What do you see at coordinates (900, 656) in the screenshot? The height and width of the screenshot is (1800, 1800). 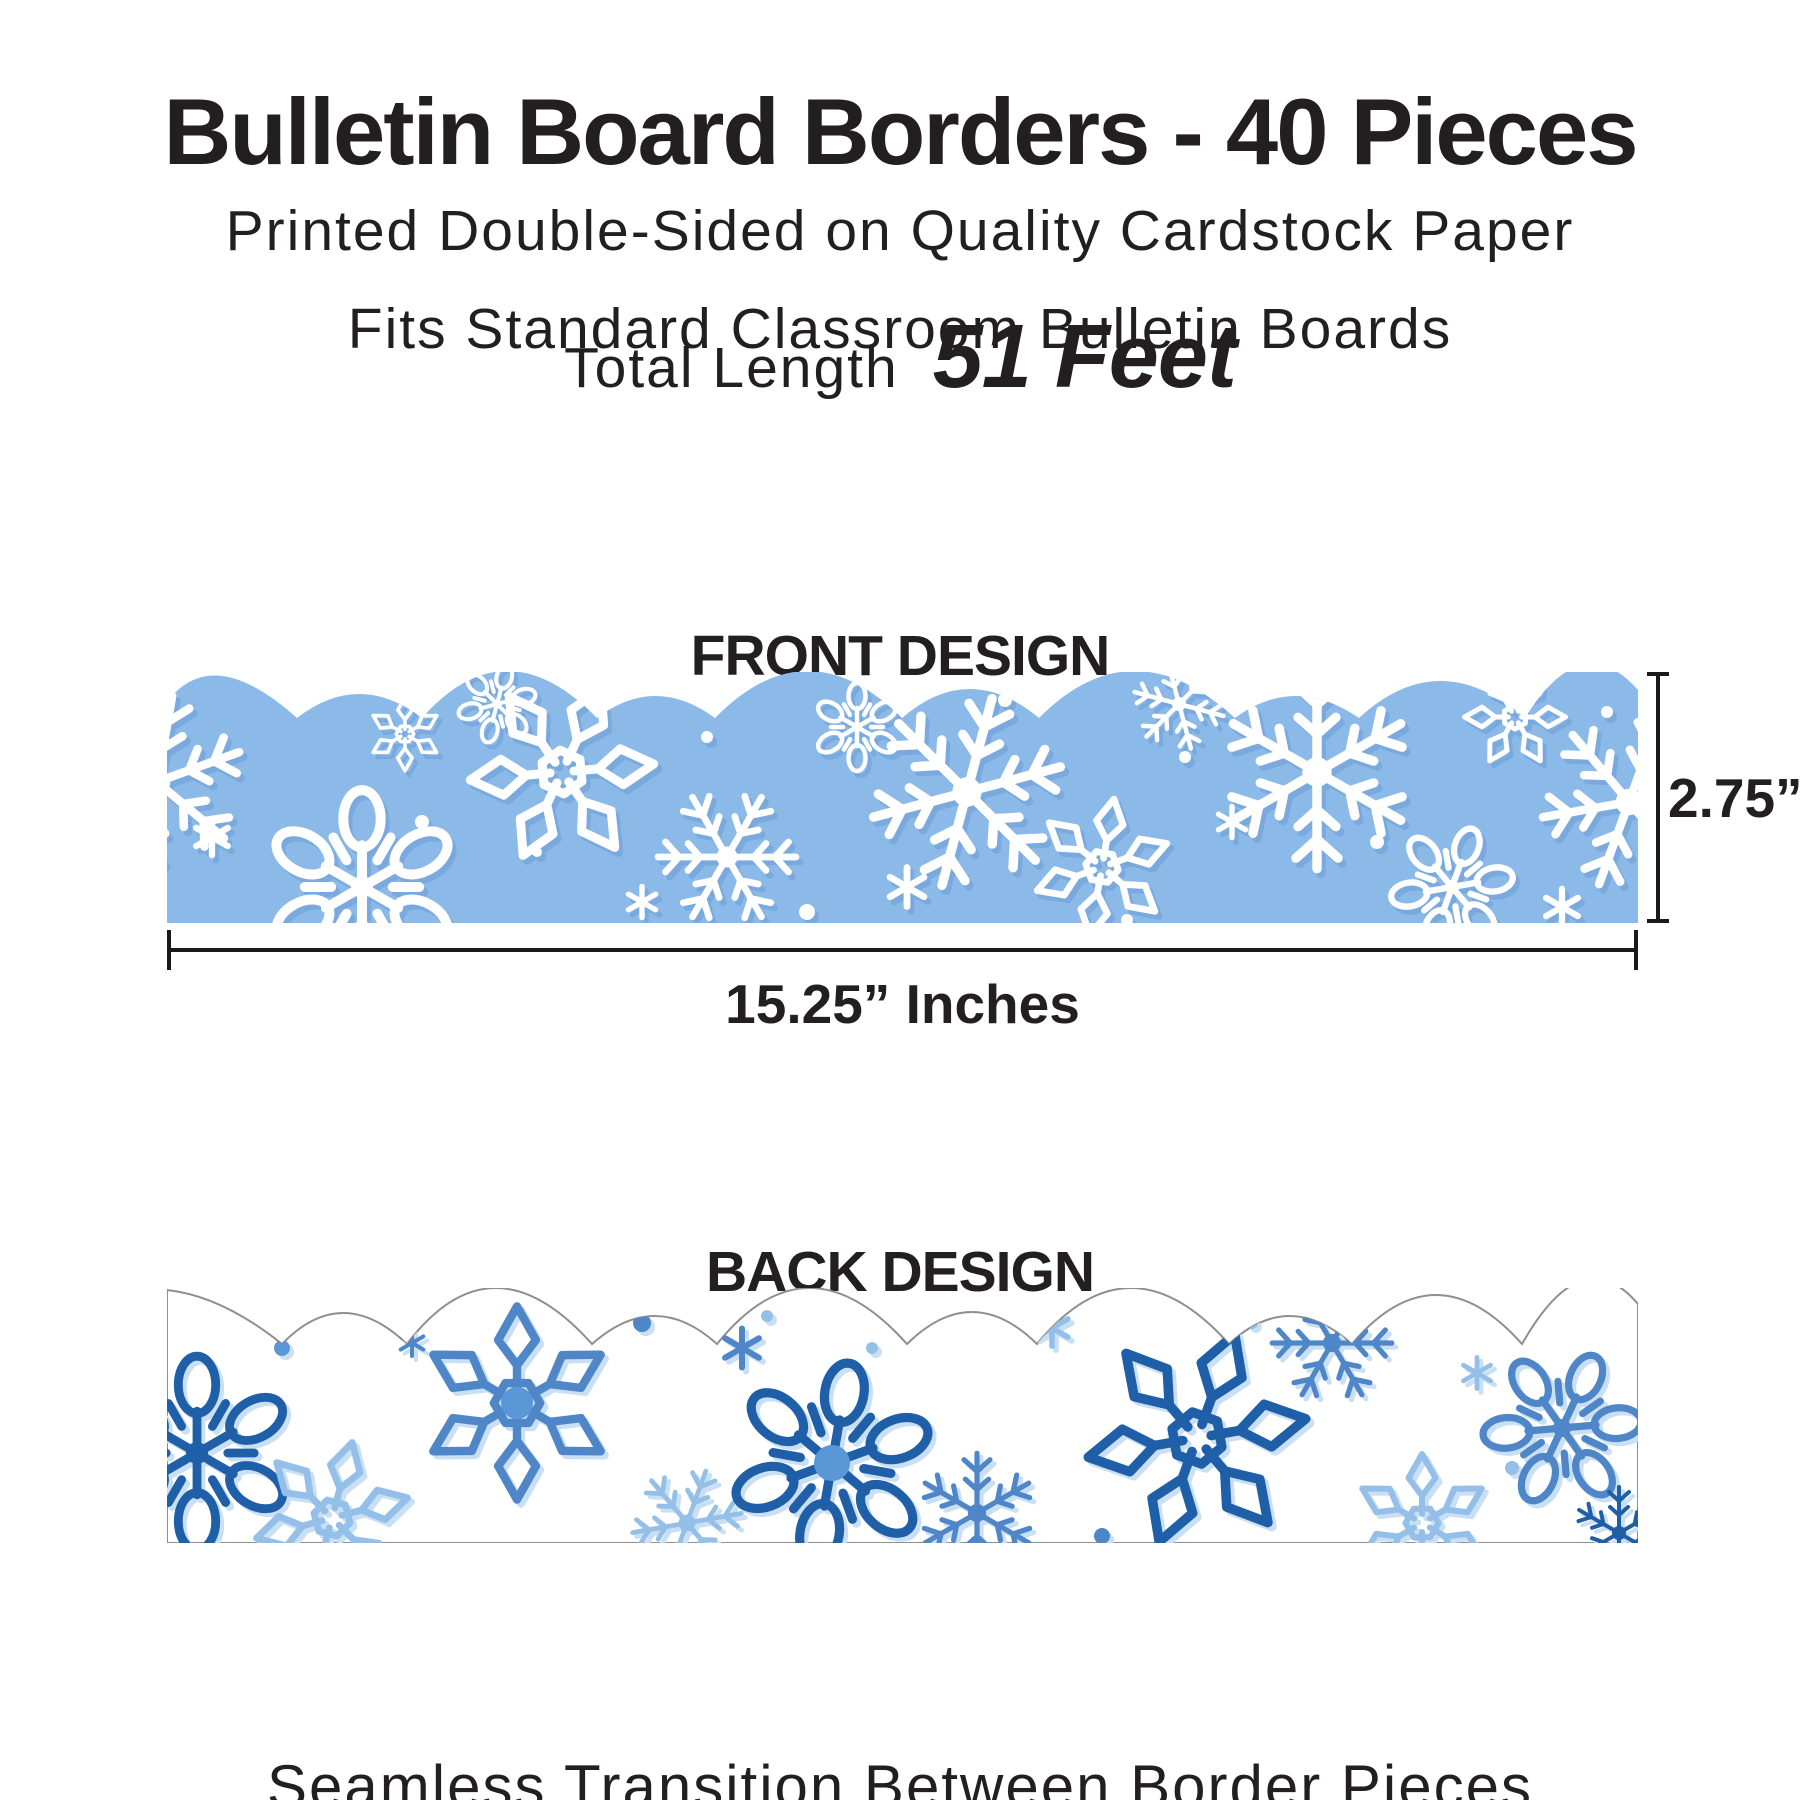 I see `front-design-heading: FRONT DESIGN` at bounding box center [900, 656].